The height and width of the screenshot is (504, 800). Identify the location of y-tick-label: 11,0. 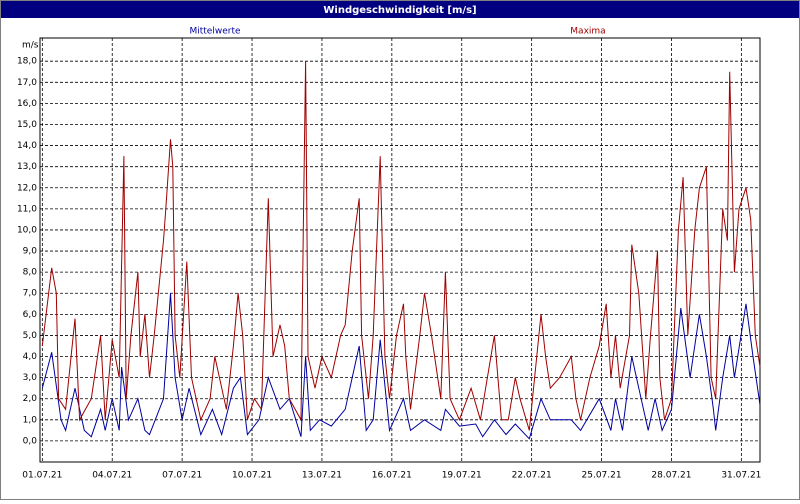
(27, 209).